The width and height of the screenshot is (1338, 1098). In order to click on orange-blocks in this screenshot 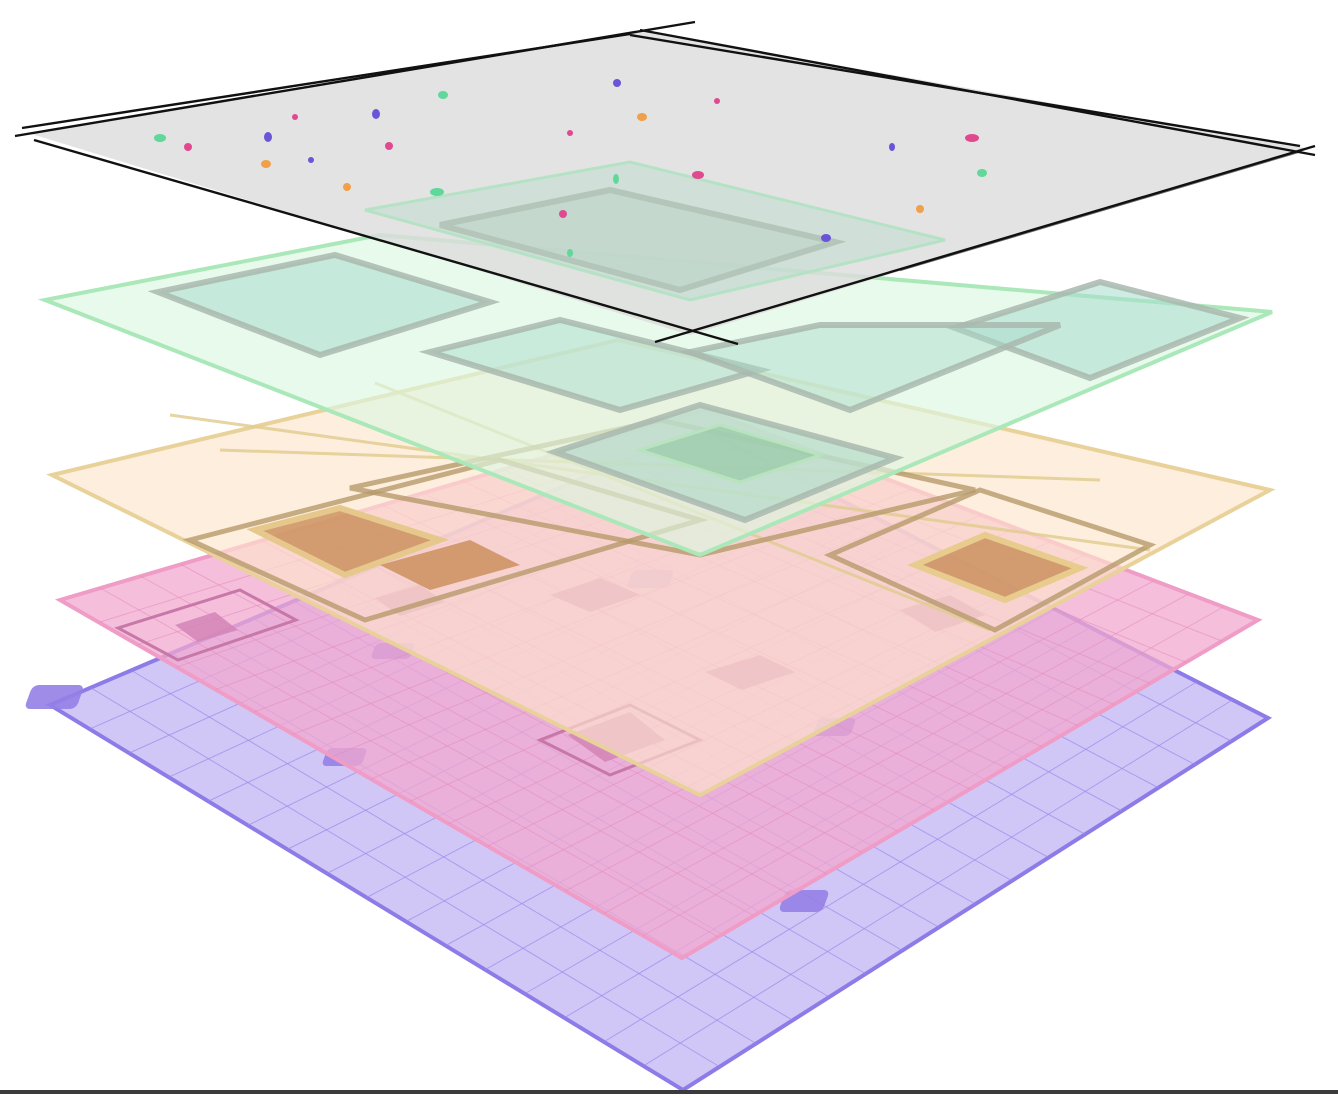, I will do `click(667, 554)`.